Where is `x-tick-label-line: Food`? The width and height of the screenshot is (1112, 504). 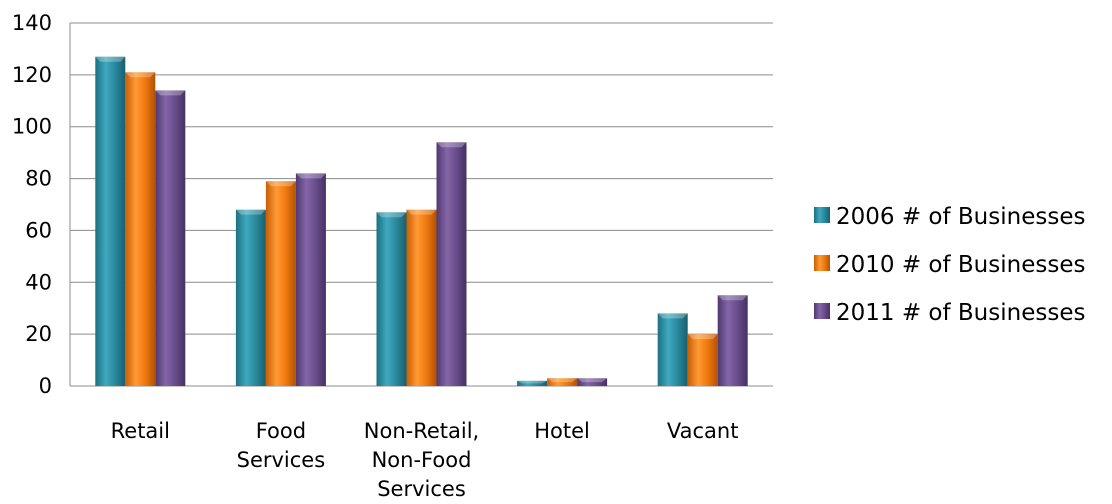
x-tick-label-line: Food is located at coordinates (281, 431).